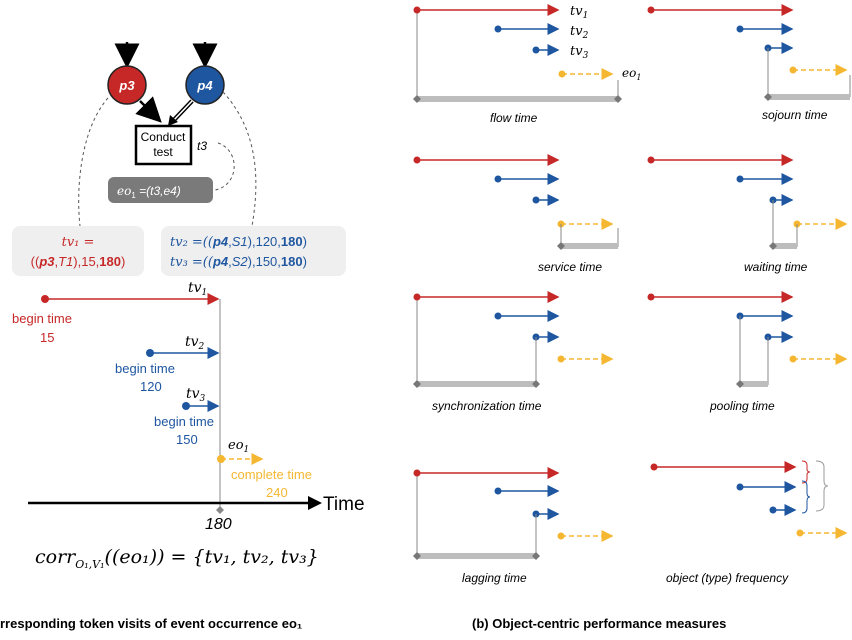 The image size is (852, 640). I want to click on place-p4, so click(205, 85).